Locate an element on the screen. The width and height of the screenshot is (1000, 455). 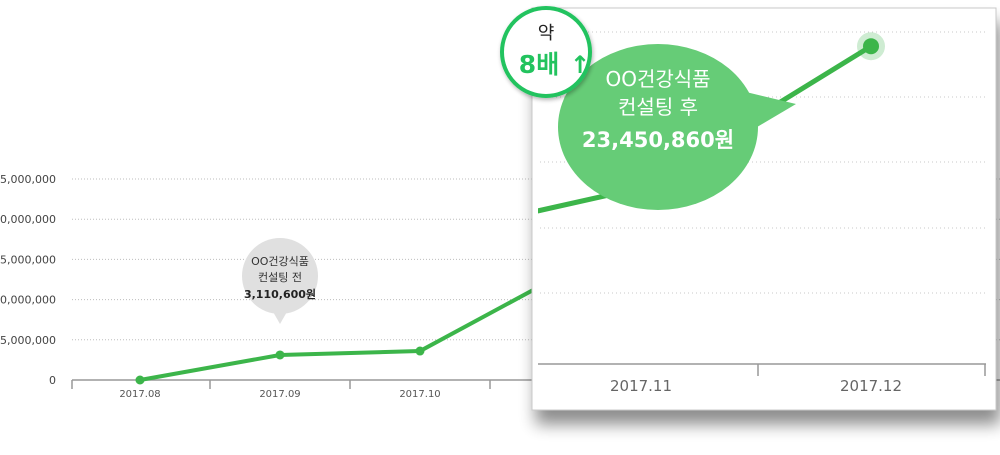
y-tick-label: 10,000,000 is located at coordinates (28, 300).